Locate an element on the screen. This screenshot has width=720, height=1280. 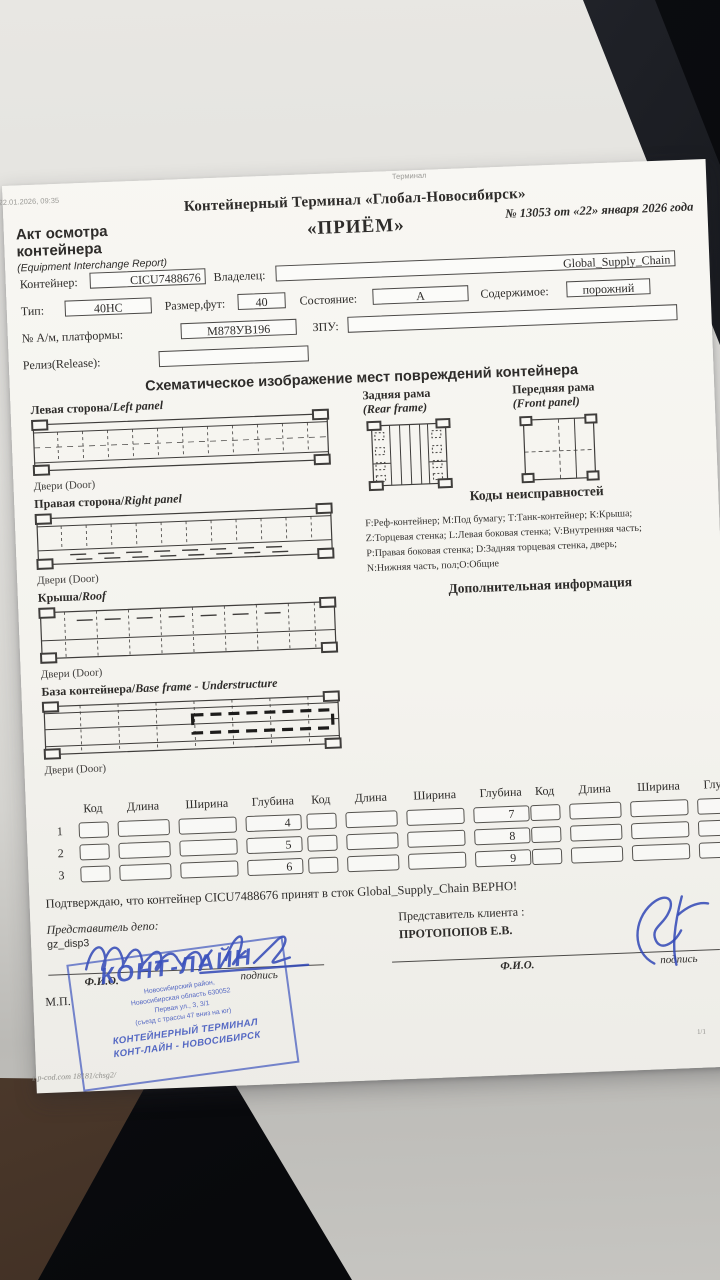
size-label: Размер,фут: is located at coordinates (195, 304).